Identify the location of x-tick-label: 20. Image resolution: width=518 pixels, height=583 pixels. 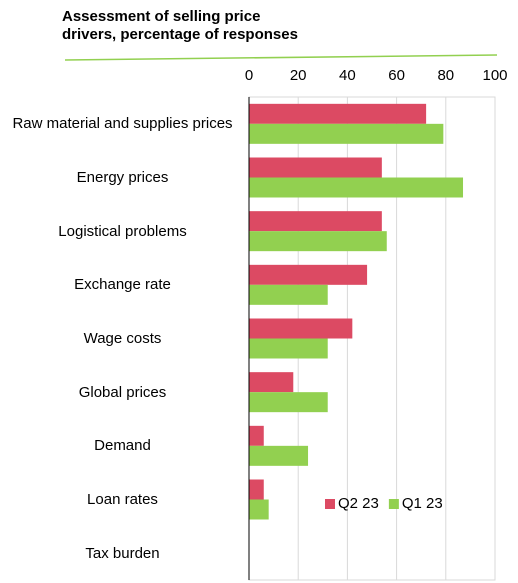
(298, 75).